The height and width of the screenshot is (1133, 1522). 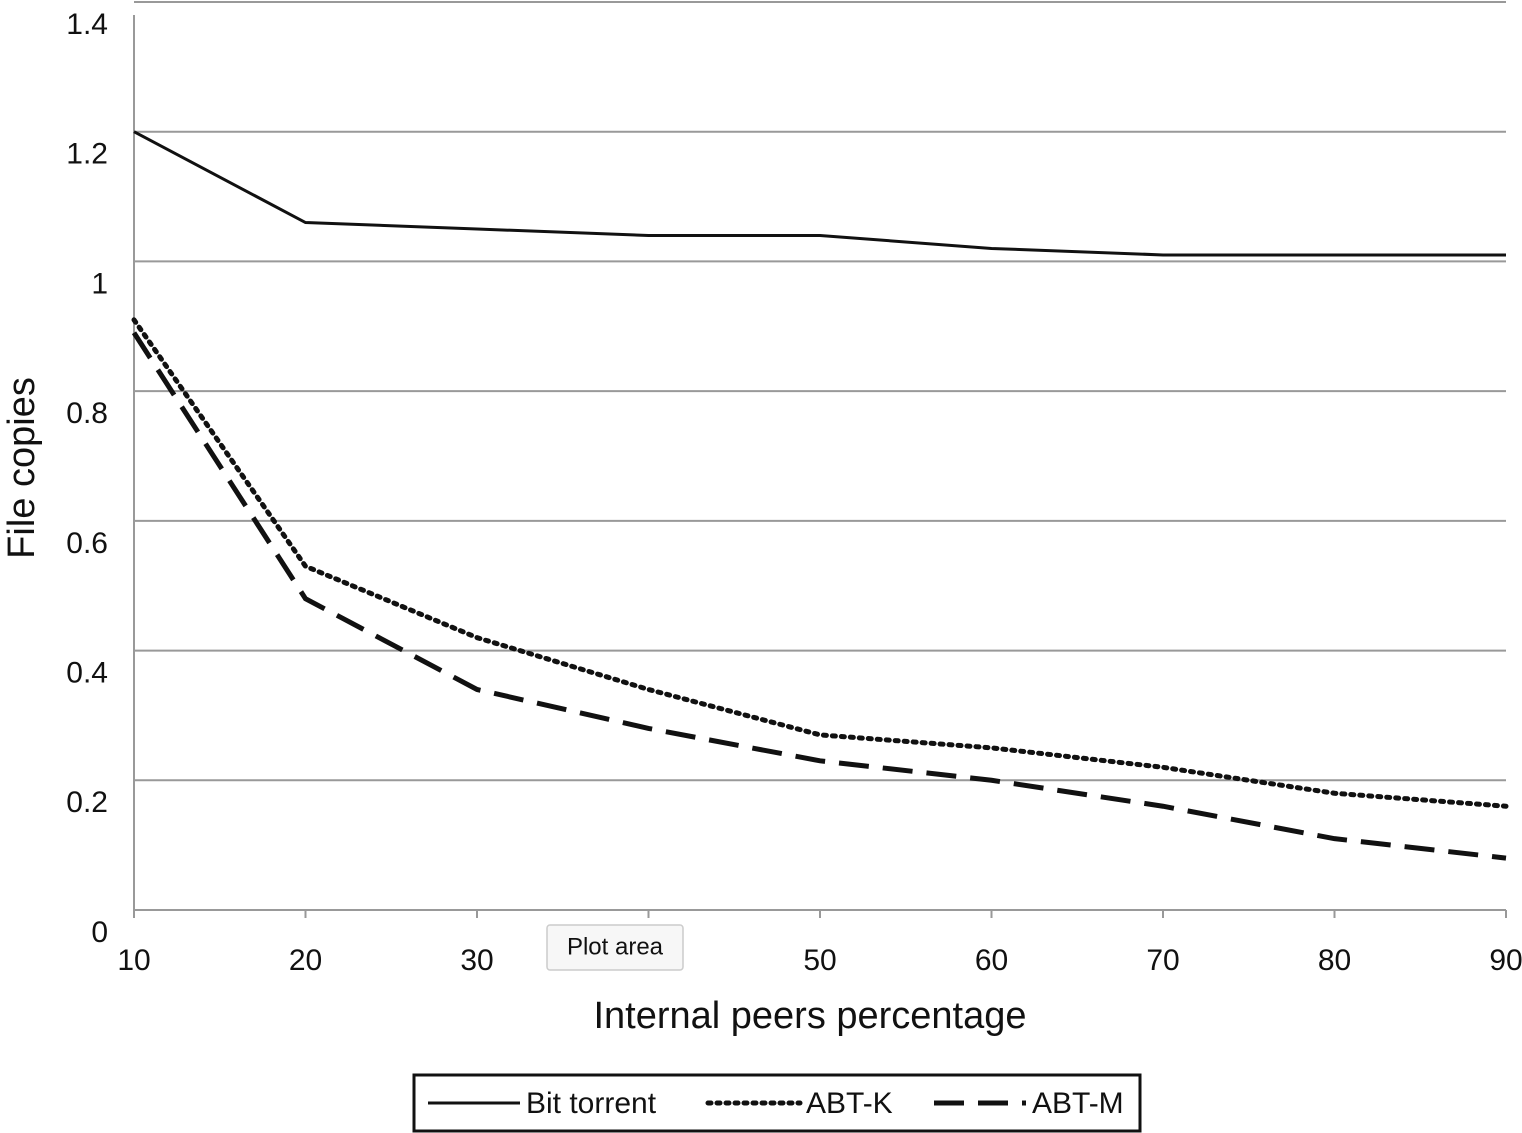 I want to click on y-tick-label: 0.6, so click(x=87, y=543).